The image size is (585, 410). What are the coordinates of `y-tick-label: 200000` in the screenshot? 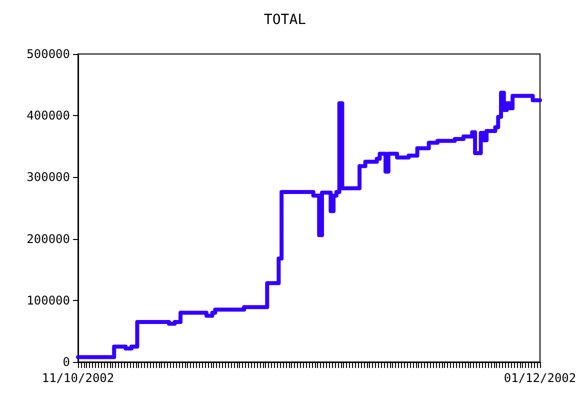 It's located at (48, 239).